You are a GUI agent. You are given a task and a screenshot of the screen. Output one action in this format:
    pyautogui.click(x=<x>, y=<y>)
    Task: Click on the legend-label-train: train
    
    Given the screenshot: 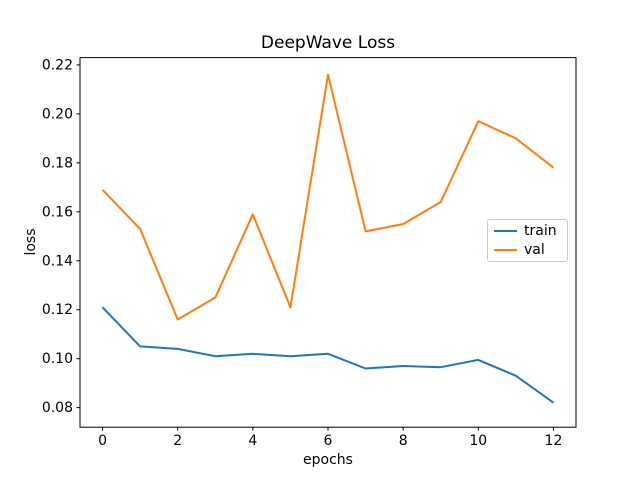 What is the action you would take?
    pyautogui.click(x=540, y=231)
    